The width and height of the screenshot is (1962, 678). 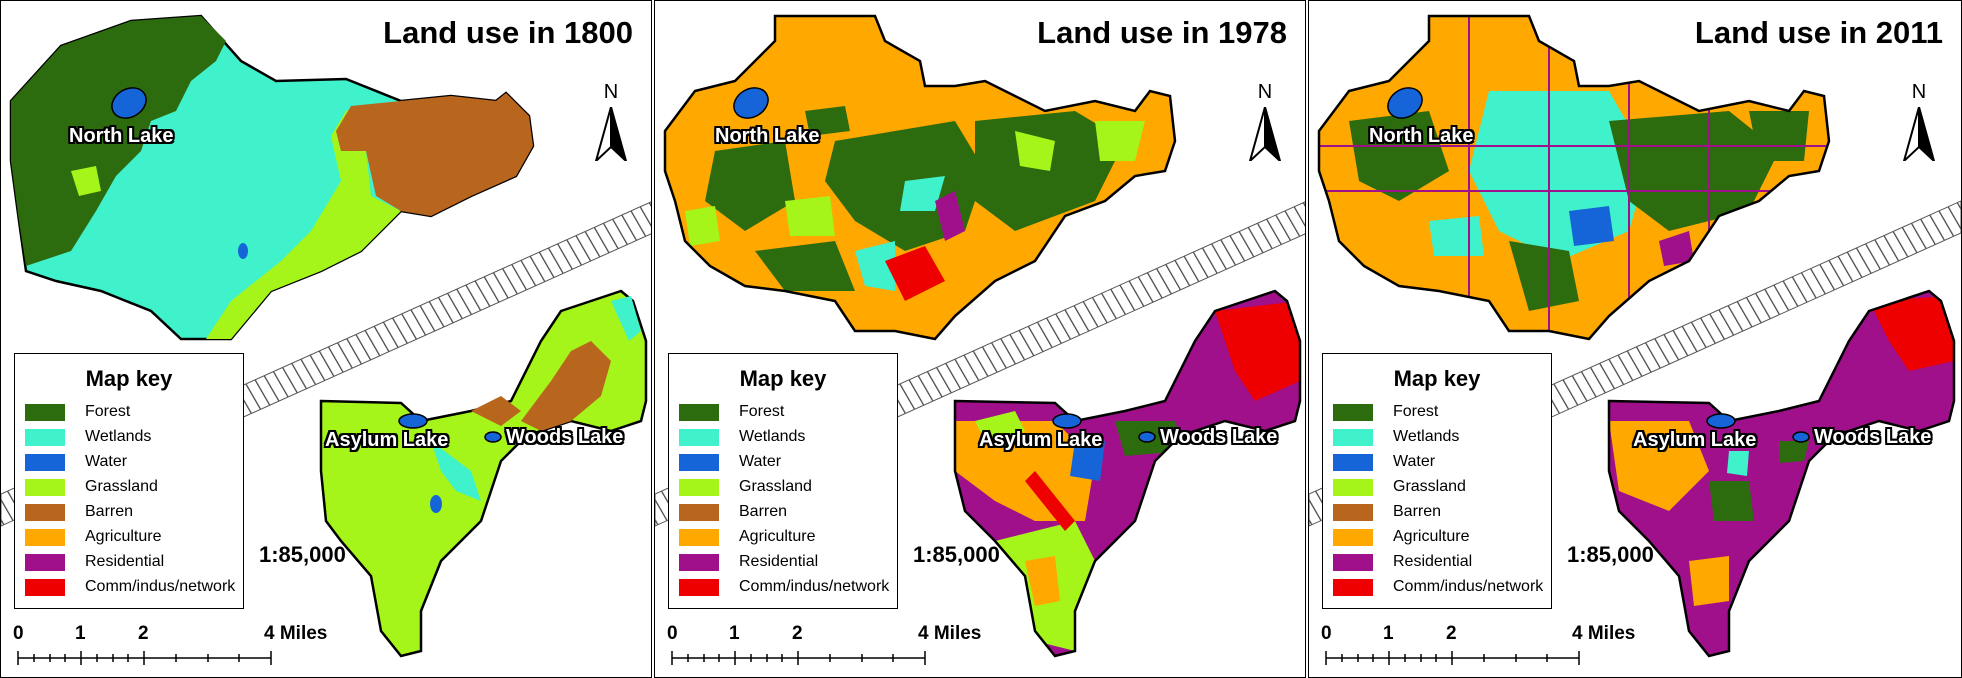 I want to click on legend-label: Residential, so click(x=125, y=561).